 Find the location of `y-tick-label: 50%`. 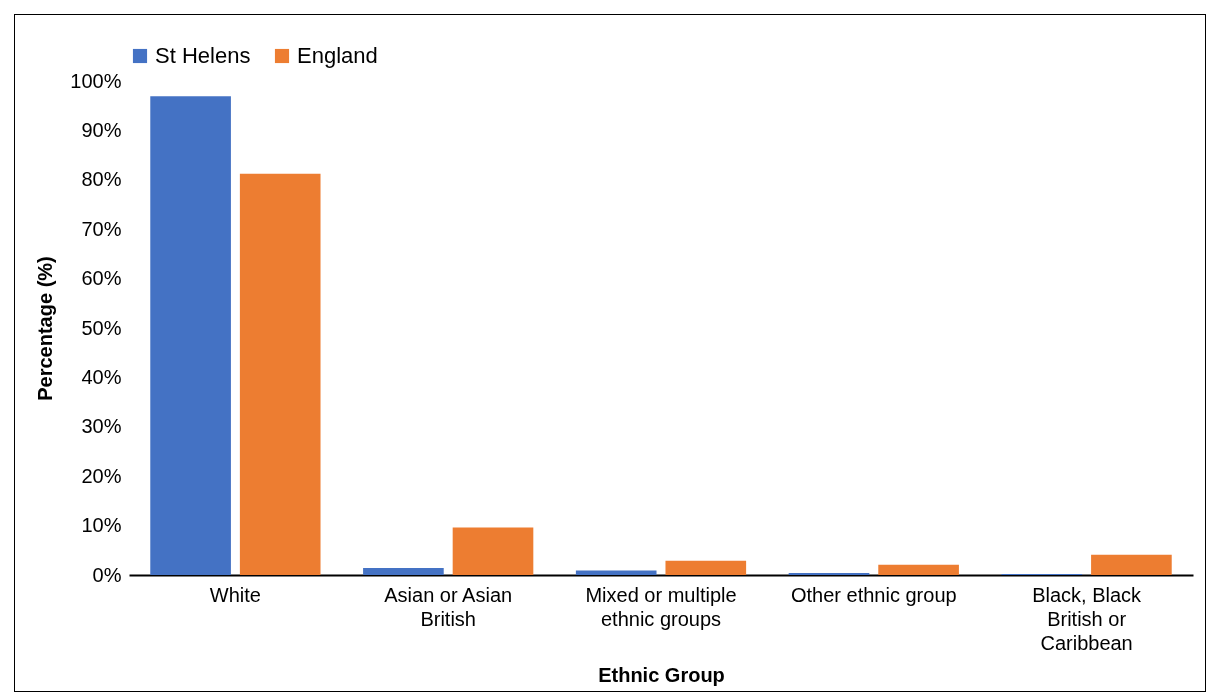

y-tick-label: 50% is located at coordinates (101, 327).